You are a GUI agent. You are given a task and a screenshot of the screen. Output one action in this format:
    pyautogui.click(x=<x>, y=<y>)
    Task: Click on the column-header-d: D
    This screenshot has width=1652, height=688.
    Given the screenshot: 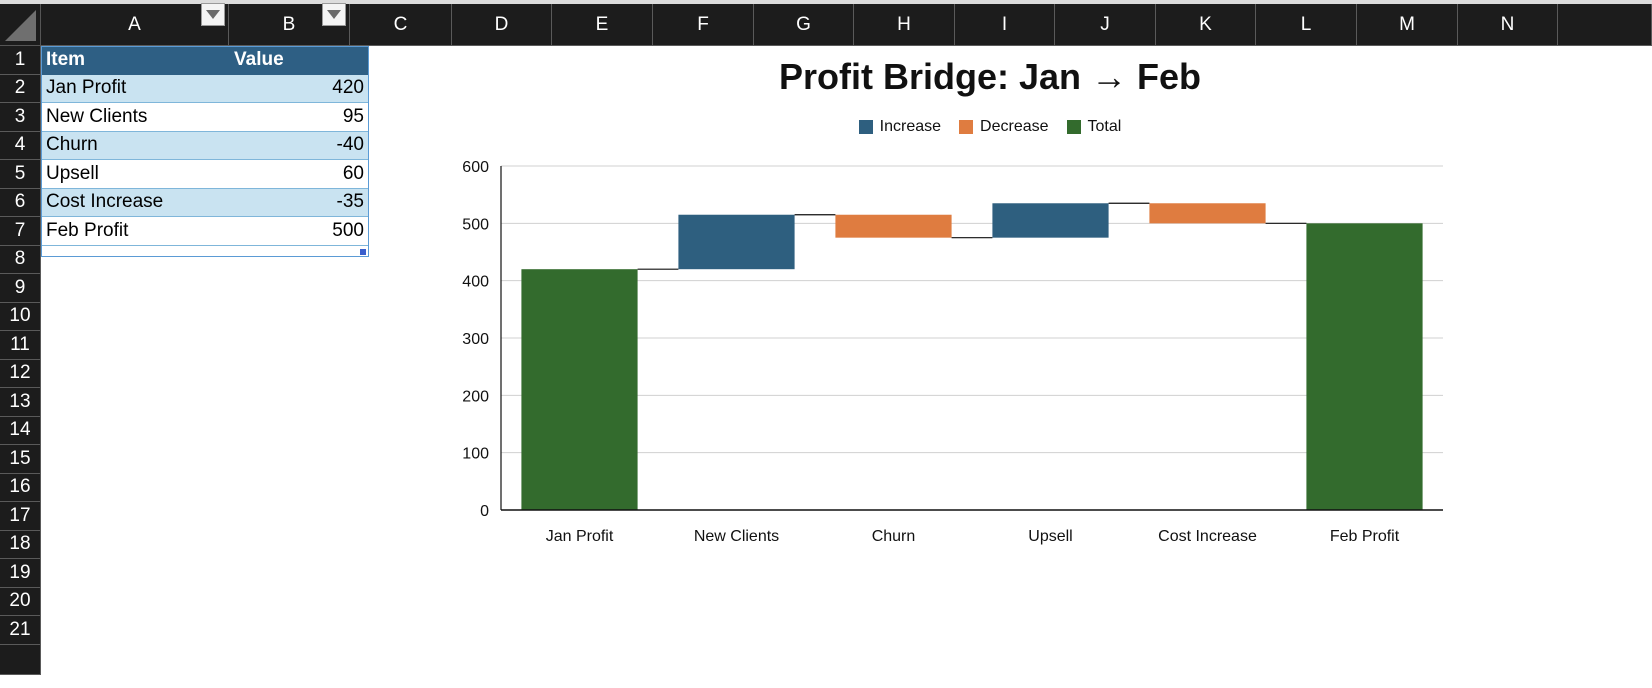 What is the action you would take?
    pyautogui.click(x=502, y=25)
    